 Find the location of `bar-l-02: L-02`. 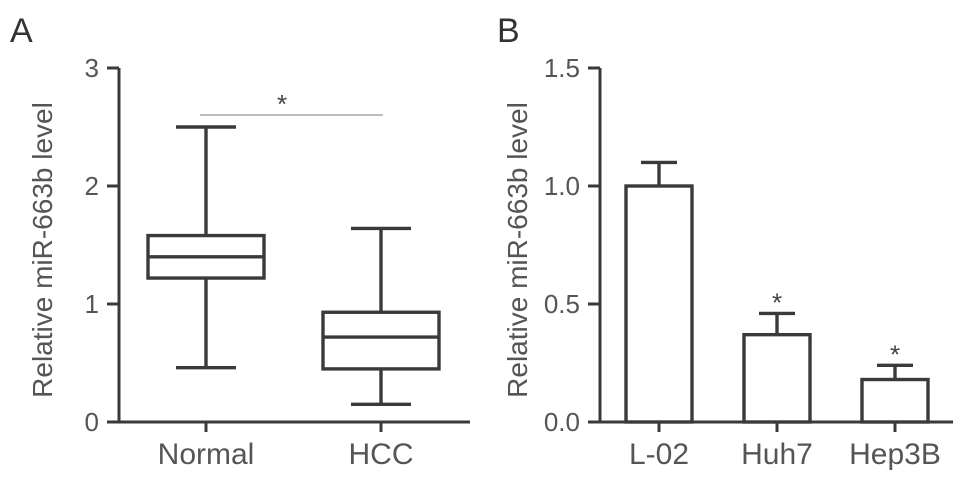

bar-l-02: L-02 is located at coordinates (659, 315).